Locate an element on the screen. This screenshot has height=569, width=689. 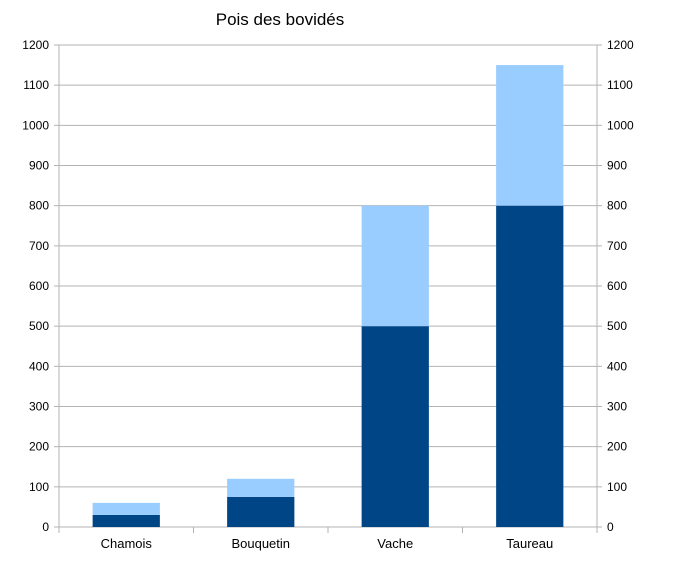
y-tick-label-right: 500 is located at coordinates (617, 326).